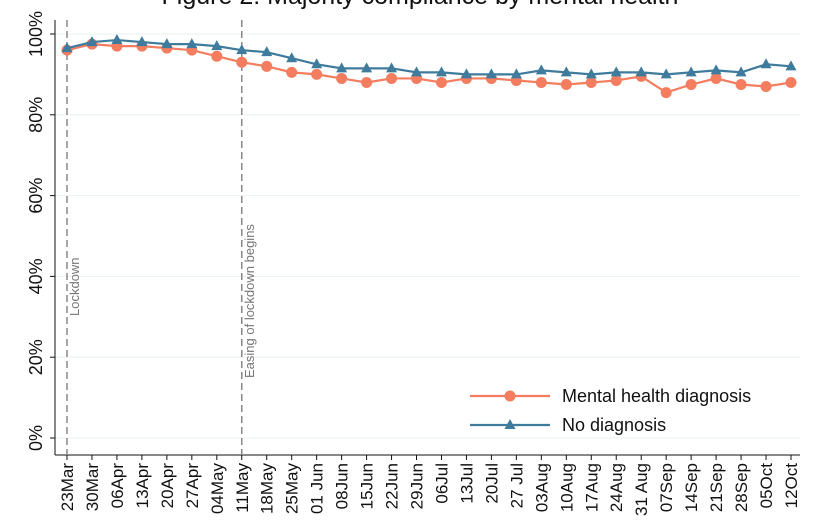  What do you see at coordinates (466, 483) in the screenshot?
I see `x-tick-label: 13Jul` at bounding box center [466, 483].